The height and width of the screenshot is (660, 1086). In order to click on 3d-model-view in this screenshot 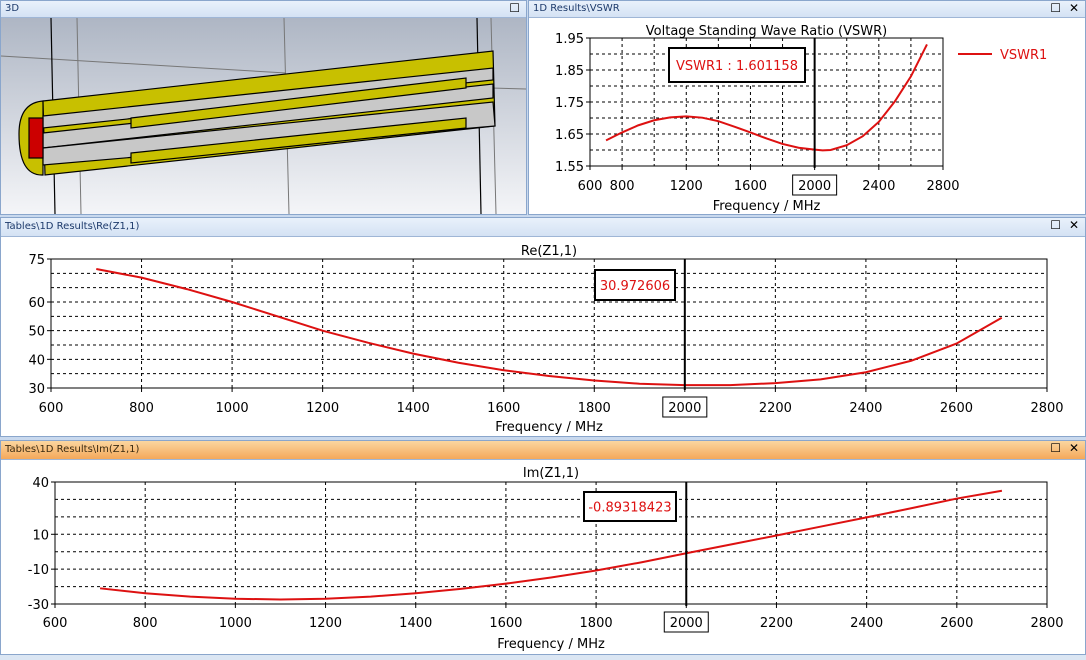, I will do `click(263, 116)`.